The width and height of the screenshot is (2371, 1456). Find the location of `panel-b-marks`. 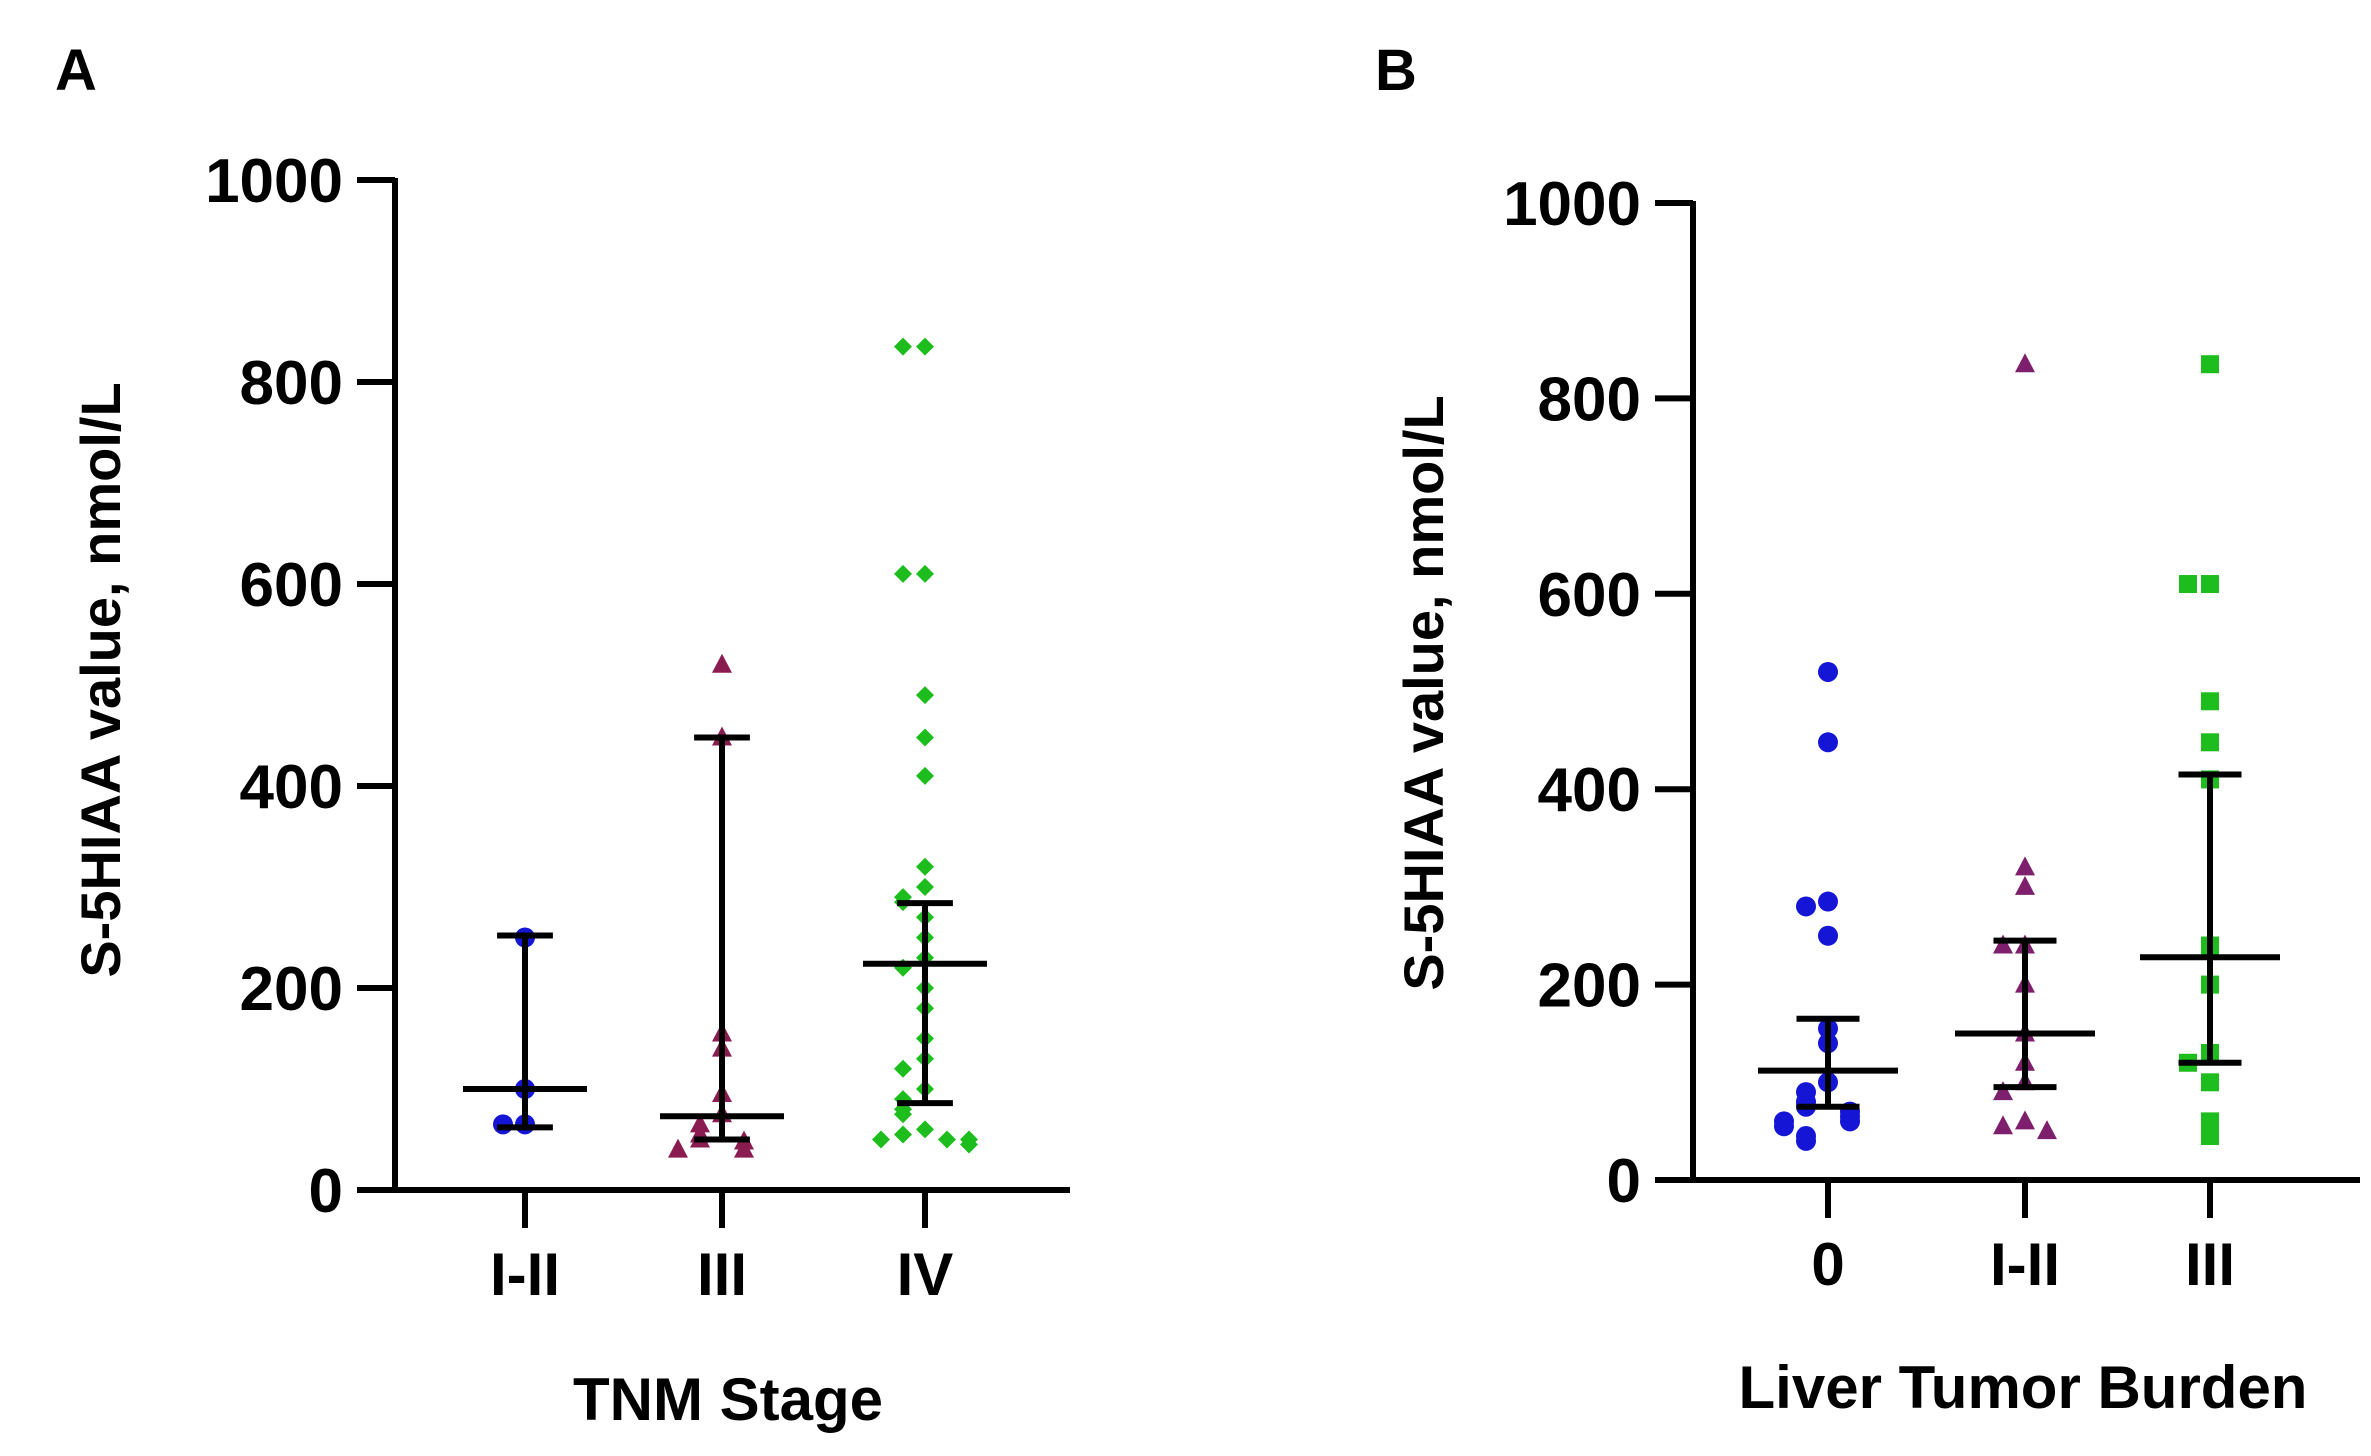

panel-b-marks is located at coordinates (2019, 752).